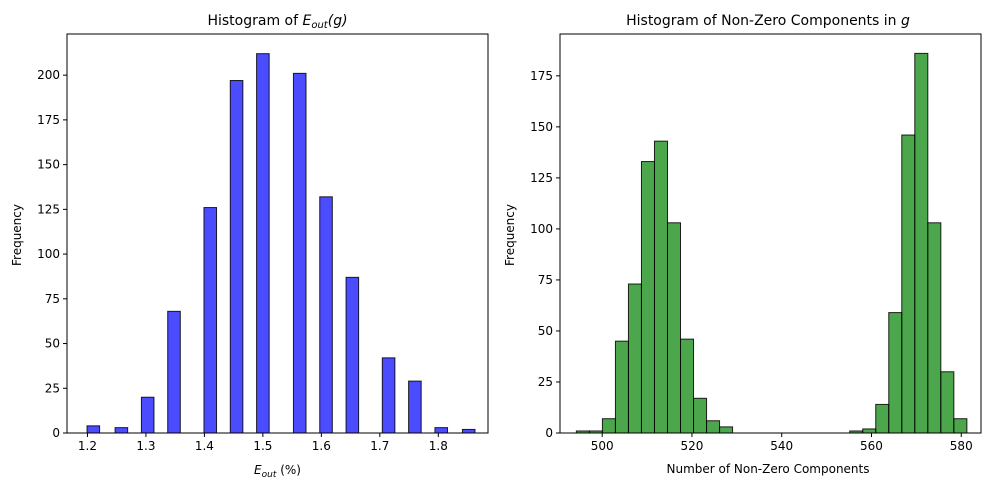 This screenshot has height=490, width=990. Describe the element at coordinates (277, 22) in the screenshot. I see `chart-title: Histogram of Eout(g)` at that location.